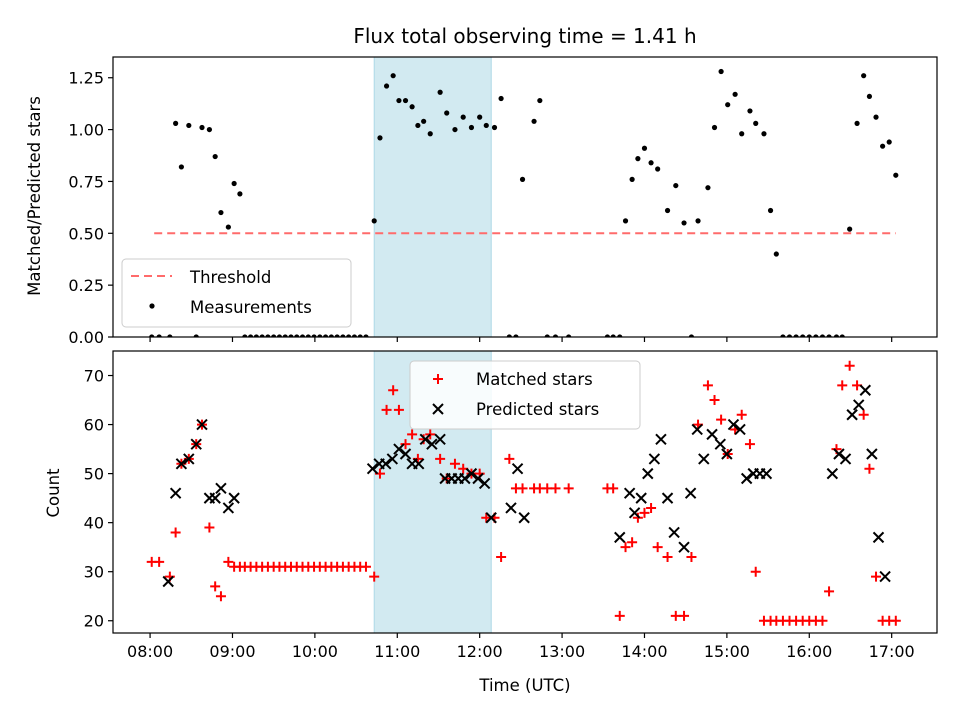 Image resolution: width=960 pixels, height=720 pixels. Describe the element at coordinates (480, 651) in the screenshot. I see `x-tick-label: 12:00` at that location.